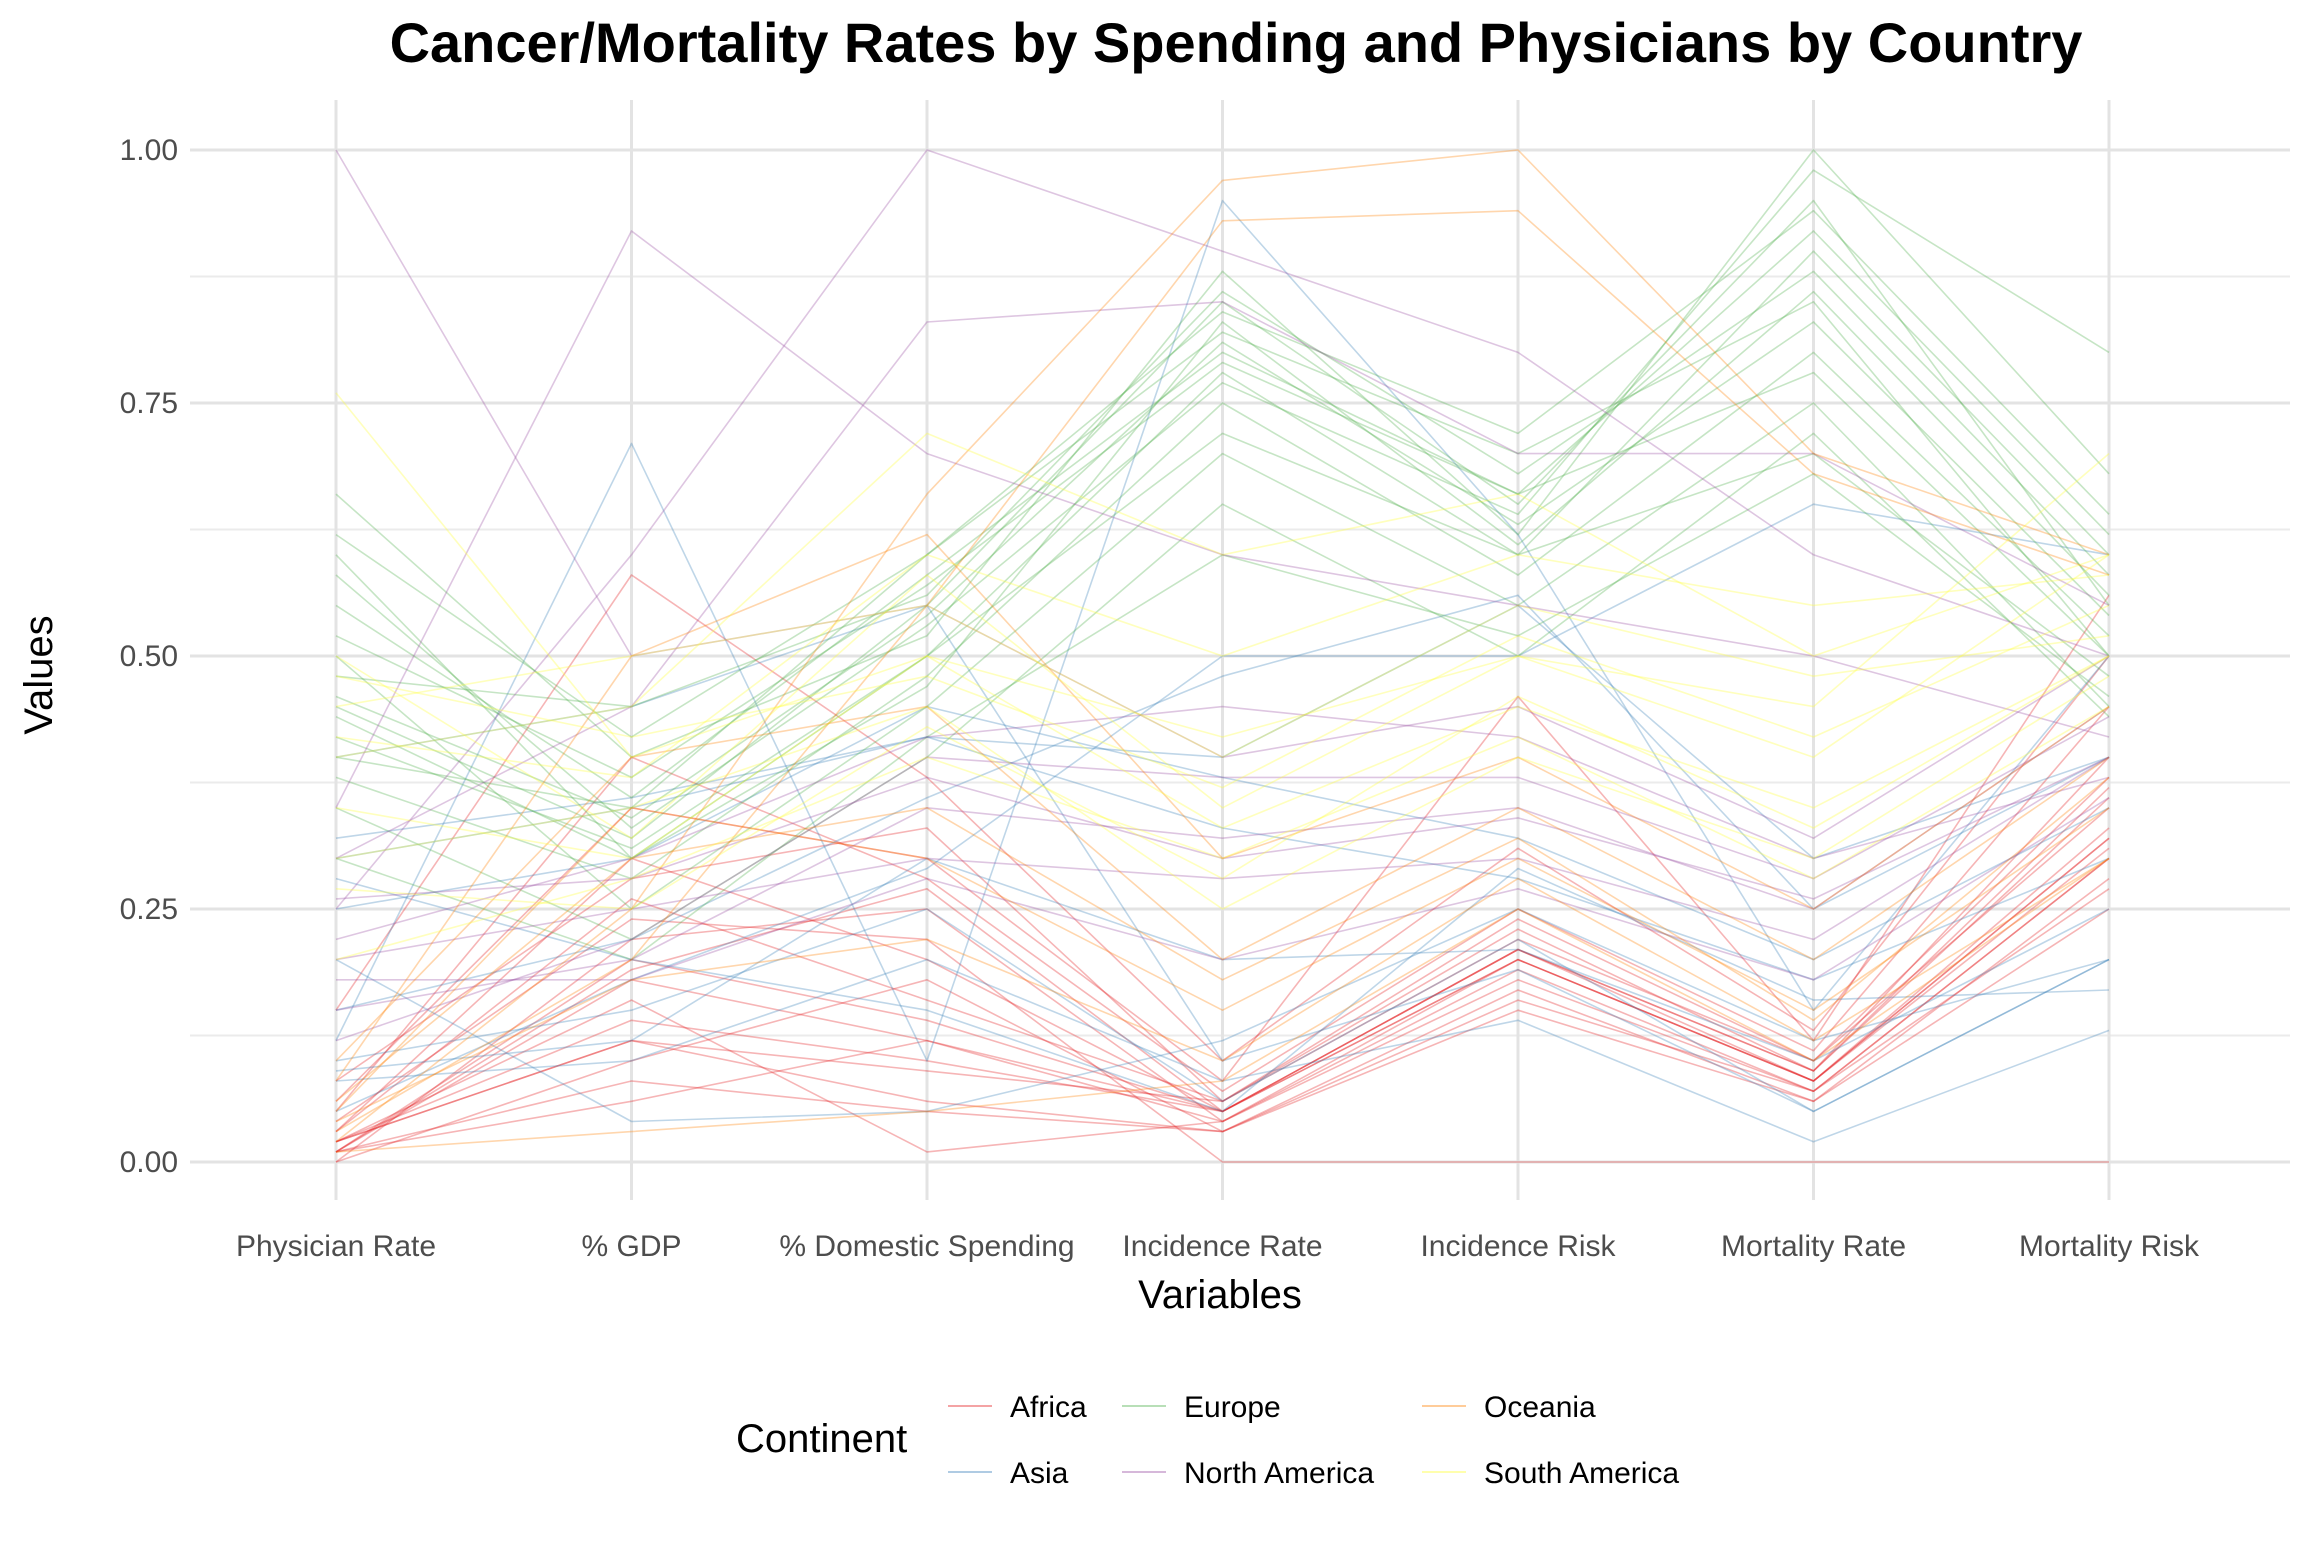 The height and width of the screenshot is (1541, 2304). What do you see at coordinates (149, 909) in the screenshot?
I see `y-tick-label: 0.25` at bounding box center [149, 909].